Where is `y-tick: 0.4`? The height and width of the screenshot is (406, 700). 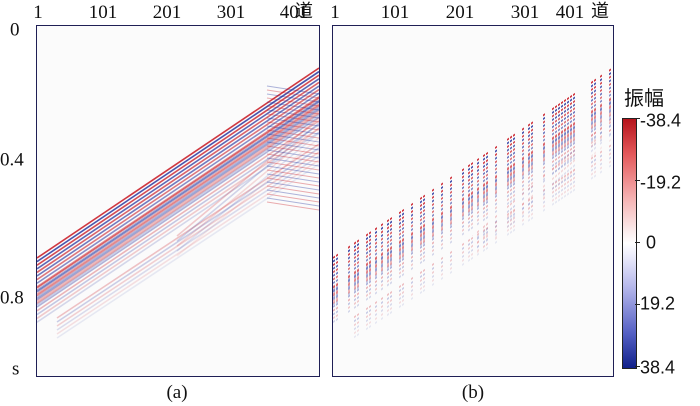
y-tick: 0.4 is located at coordinates (12, 160).